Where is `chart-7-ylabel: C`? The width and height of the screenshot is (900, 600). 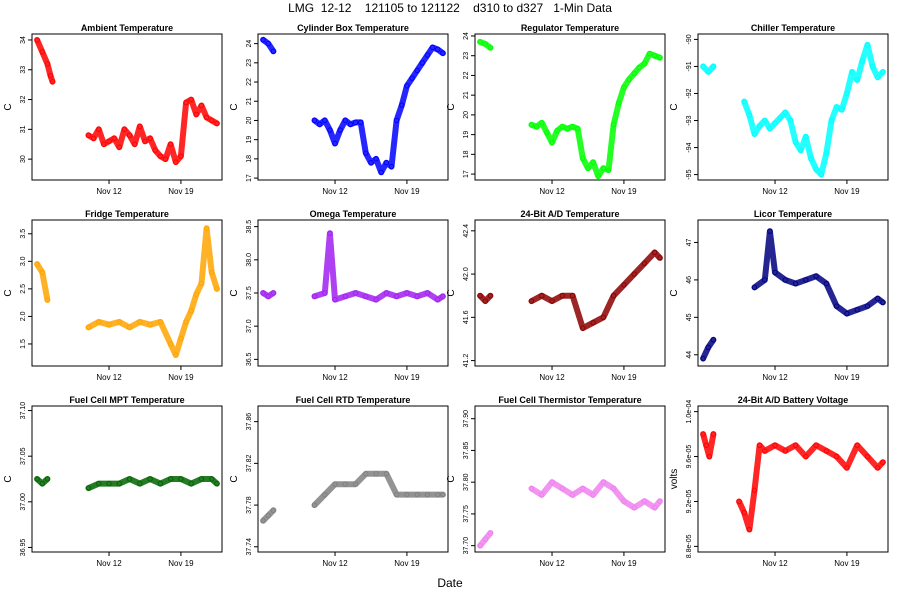 chart-7-ylabel: C is located at coordinates (674, 292).